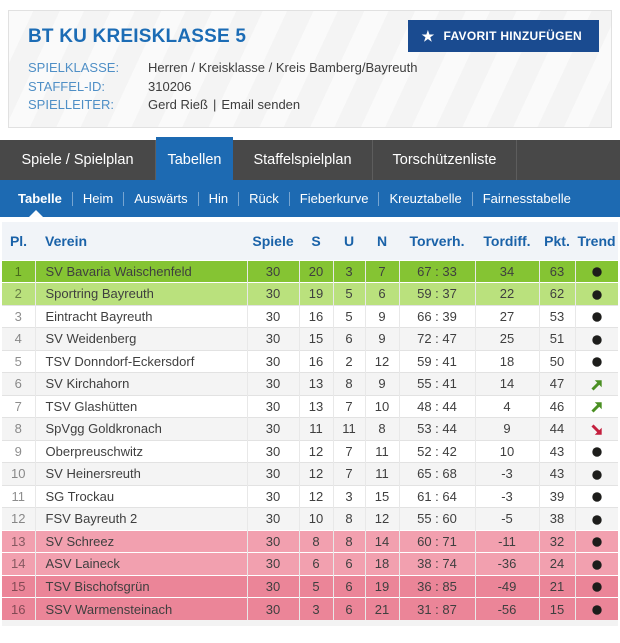 Image resolution: width=620 pixels, height=643 pixels. What do you see at coordinates (140, 316) in the screenshot?
I see `team-name-link: Eintracht Bayreuth` at bounding box center [140, 316].